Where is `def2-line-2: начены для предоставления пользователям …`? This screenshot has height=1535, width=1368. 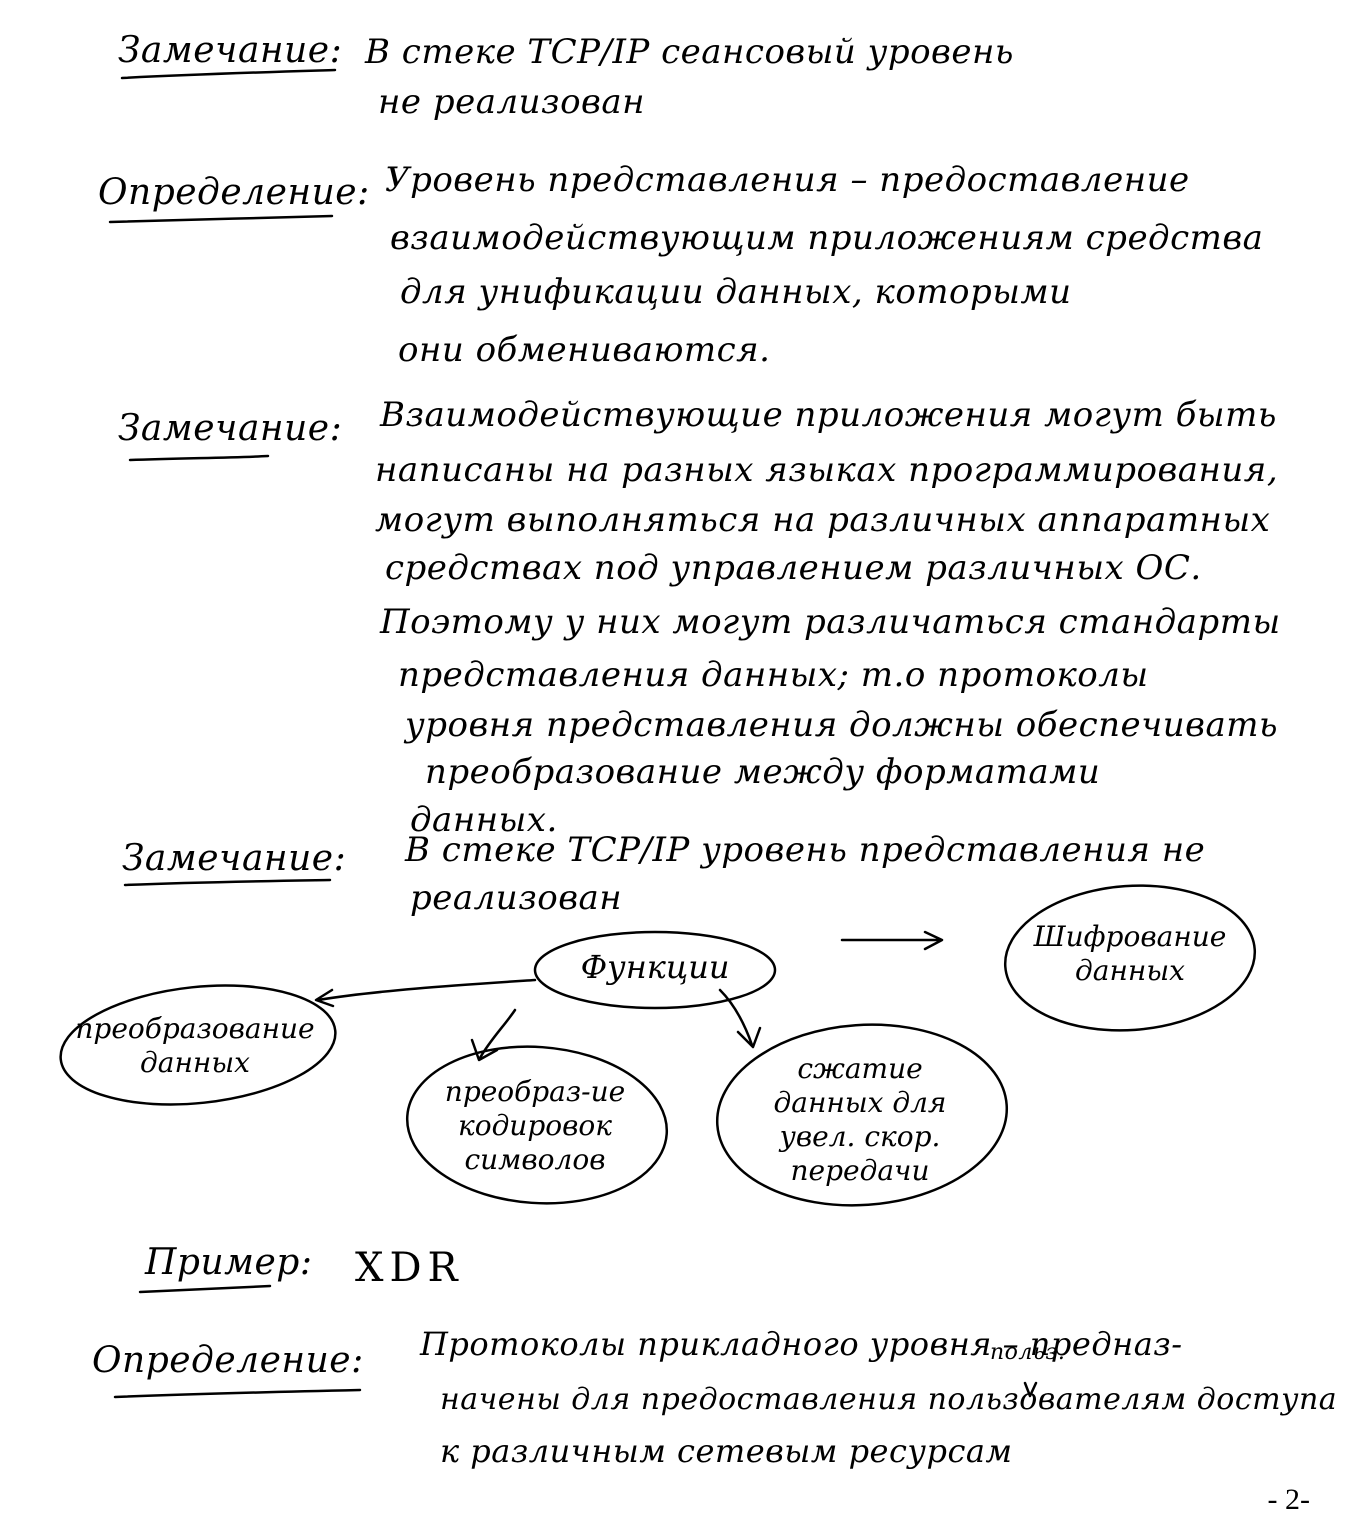 def2-line-2: начены для предоставления пользователям … is located at coordinates (889, 1399).